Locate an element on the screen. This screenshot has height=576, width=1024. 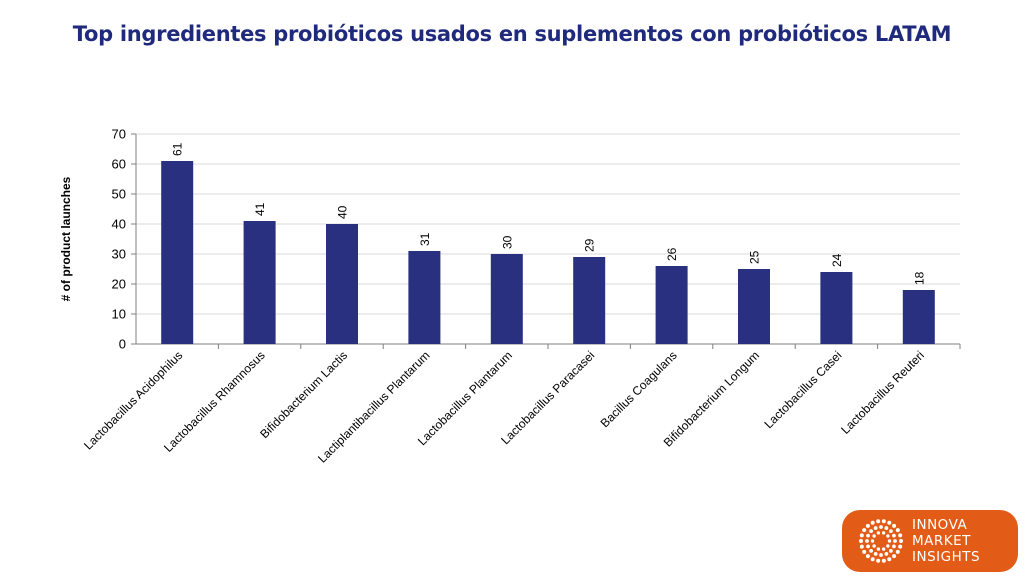
data-label: 40 is located at coordinates (343, 212).